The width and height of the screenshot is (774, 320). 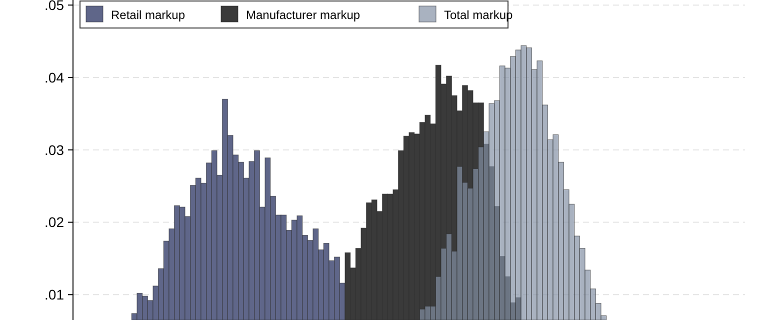 I want to click on y-tick-label: .02, so click(x=54, y=222).